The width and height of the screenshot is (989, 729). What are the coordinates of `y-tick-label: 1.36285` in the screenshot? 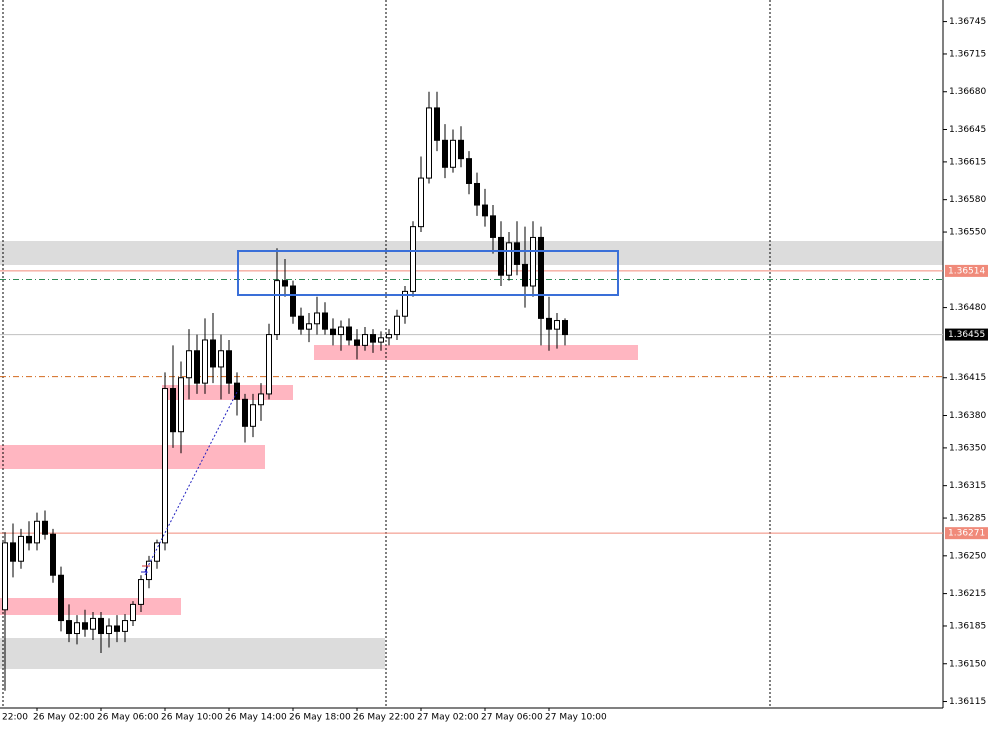 It's located at (967, 519).